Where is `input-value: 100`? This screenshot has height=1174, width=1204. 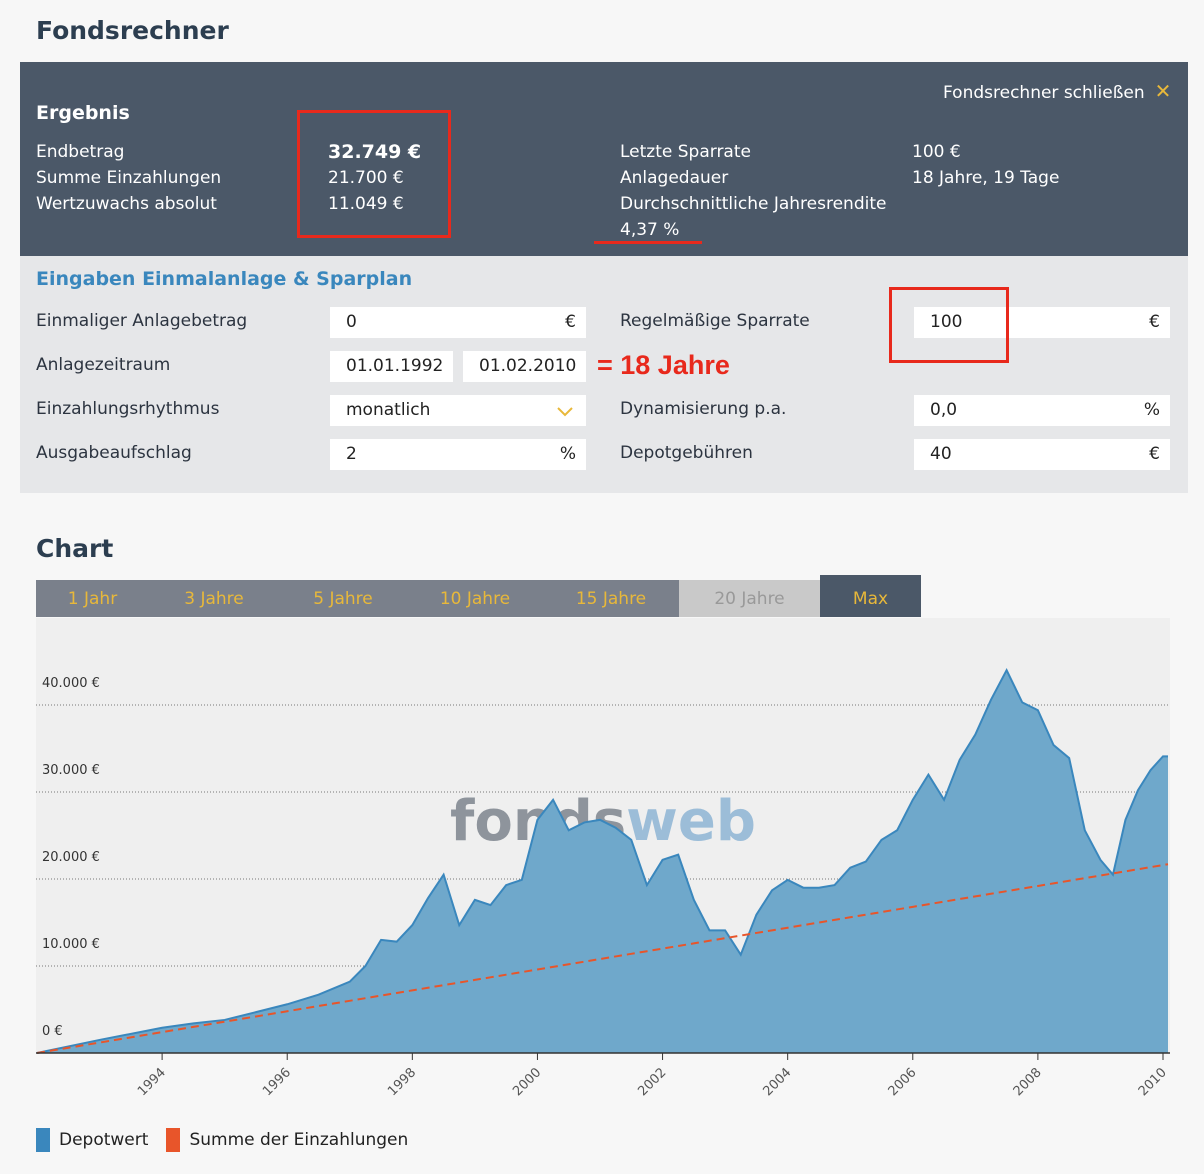
input-value: 100 is located at coordinates (946, 322).